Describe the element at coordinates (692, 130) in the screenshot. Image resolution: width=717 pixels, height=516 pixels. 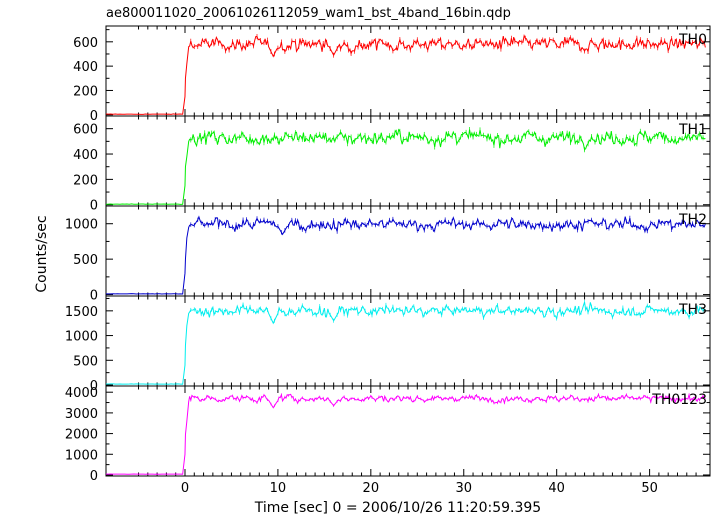
I see `panel-label-th1: TH1` at that location.